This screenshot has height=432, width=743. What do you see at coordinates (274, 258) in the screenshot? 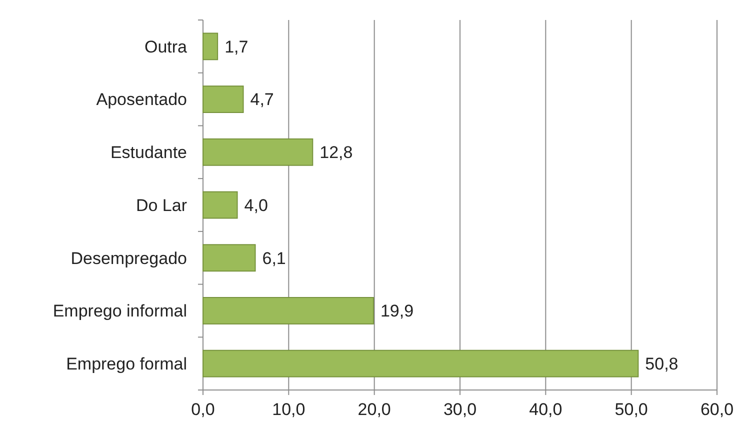
I see `data-label: 6,1` at bounding box center [274, 258].